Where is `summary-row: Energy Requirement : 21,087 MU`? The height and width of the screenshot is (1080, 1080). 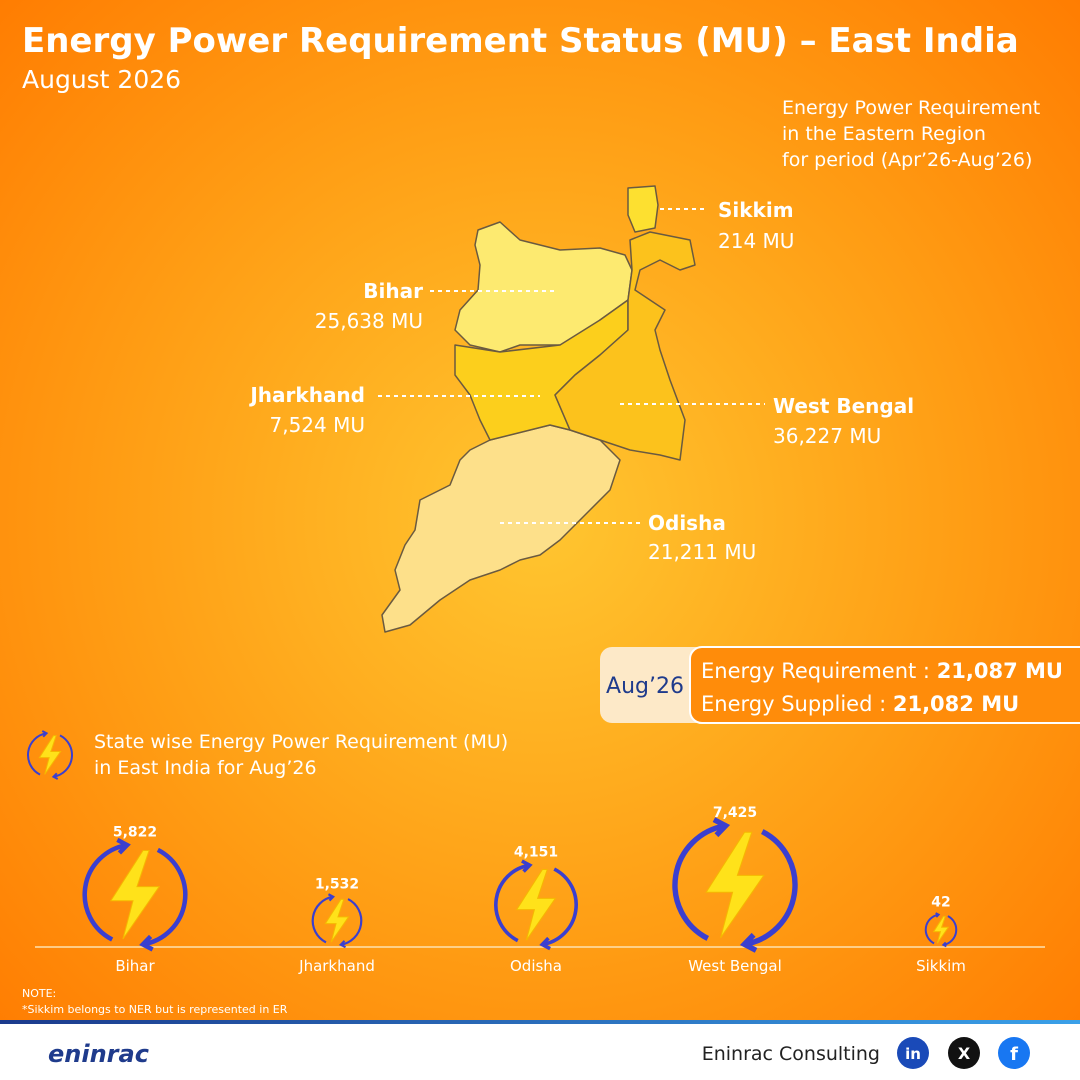 summary-row: Energy Requirement : 21,087 MU is located at coordinates (882, 671).